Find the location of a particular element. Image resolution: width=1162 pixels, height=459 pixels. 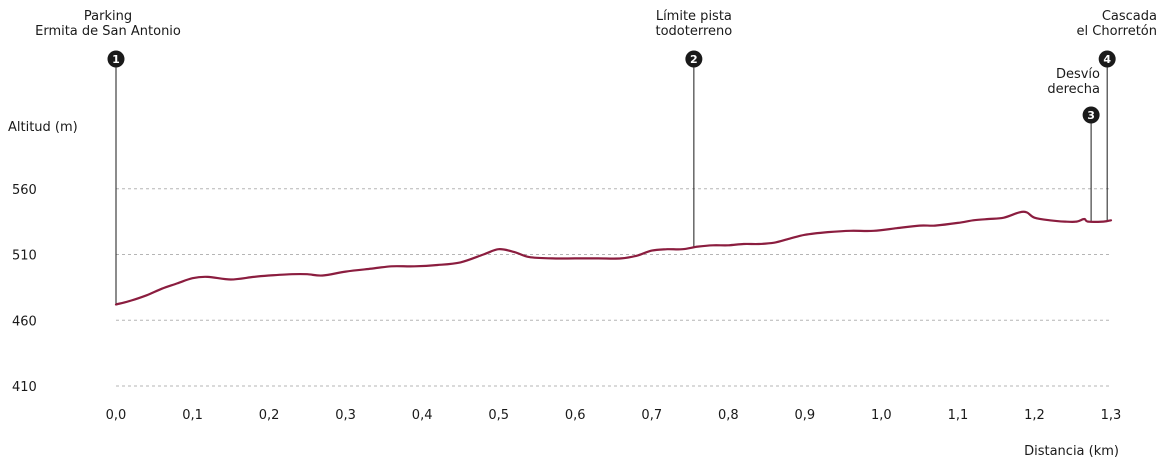

x-tick-label: 0,2 is located at coordinates (269, 415).